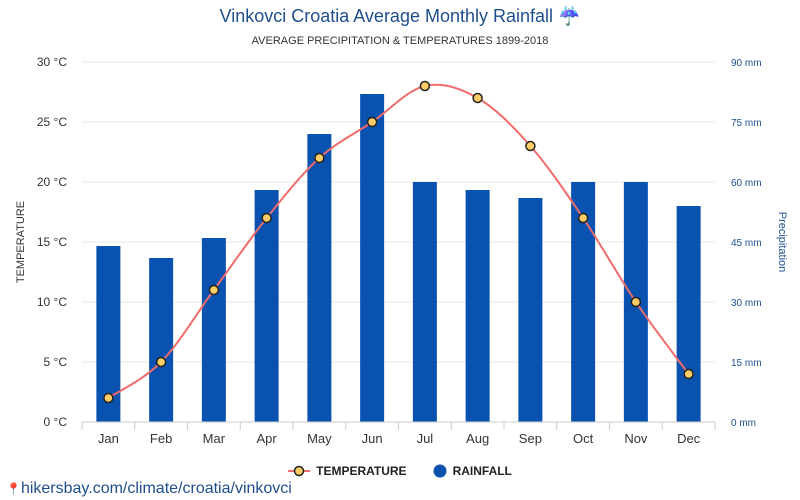 The image size is (800, 500). What do you see at coordinates (299, 471) in the screenshot?
I see `temperature-legend-icon` at bounding box center [299, 471].